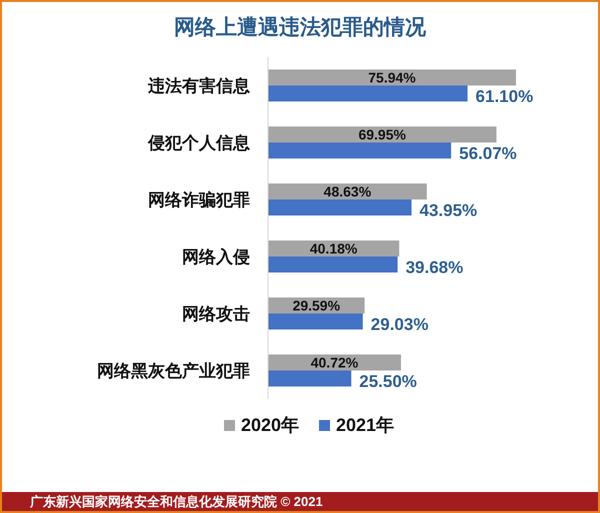 The image size is (600, 513). I want to click on y-tick-label: 网络攻击, so click(216, 314).